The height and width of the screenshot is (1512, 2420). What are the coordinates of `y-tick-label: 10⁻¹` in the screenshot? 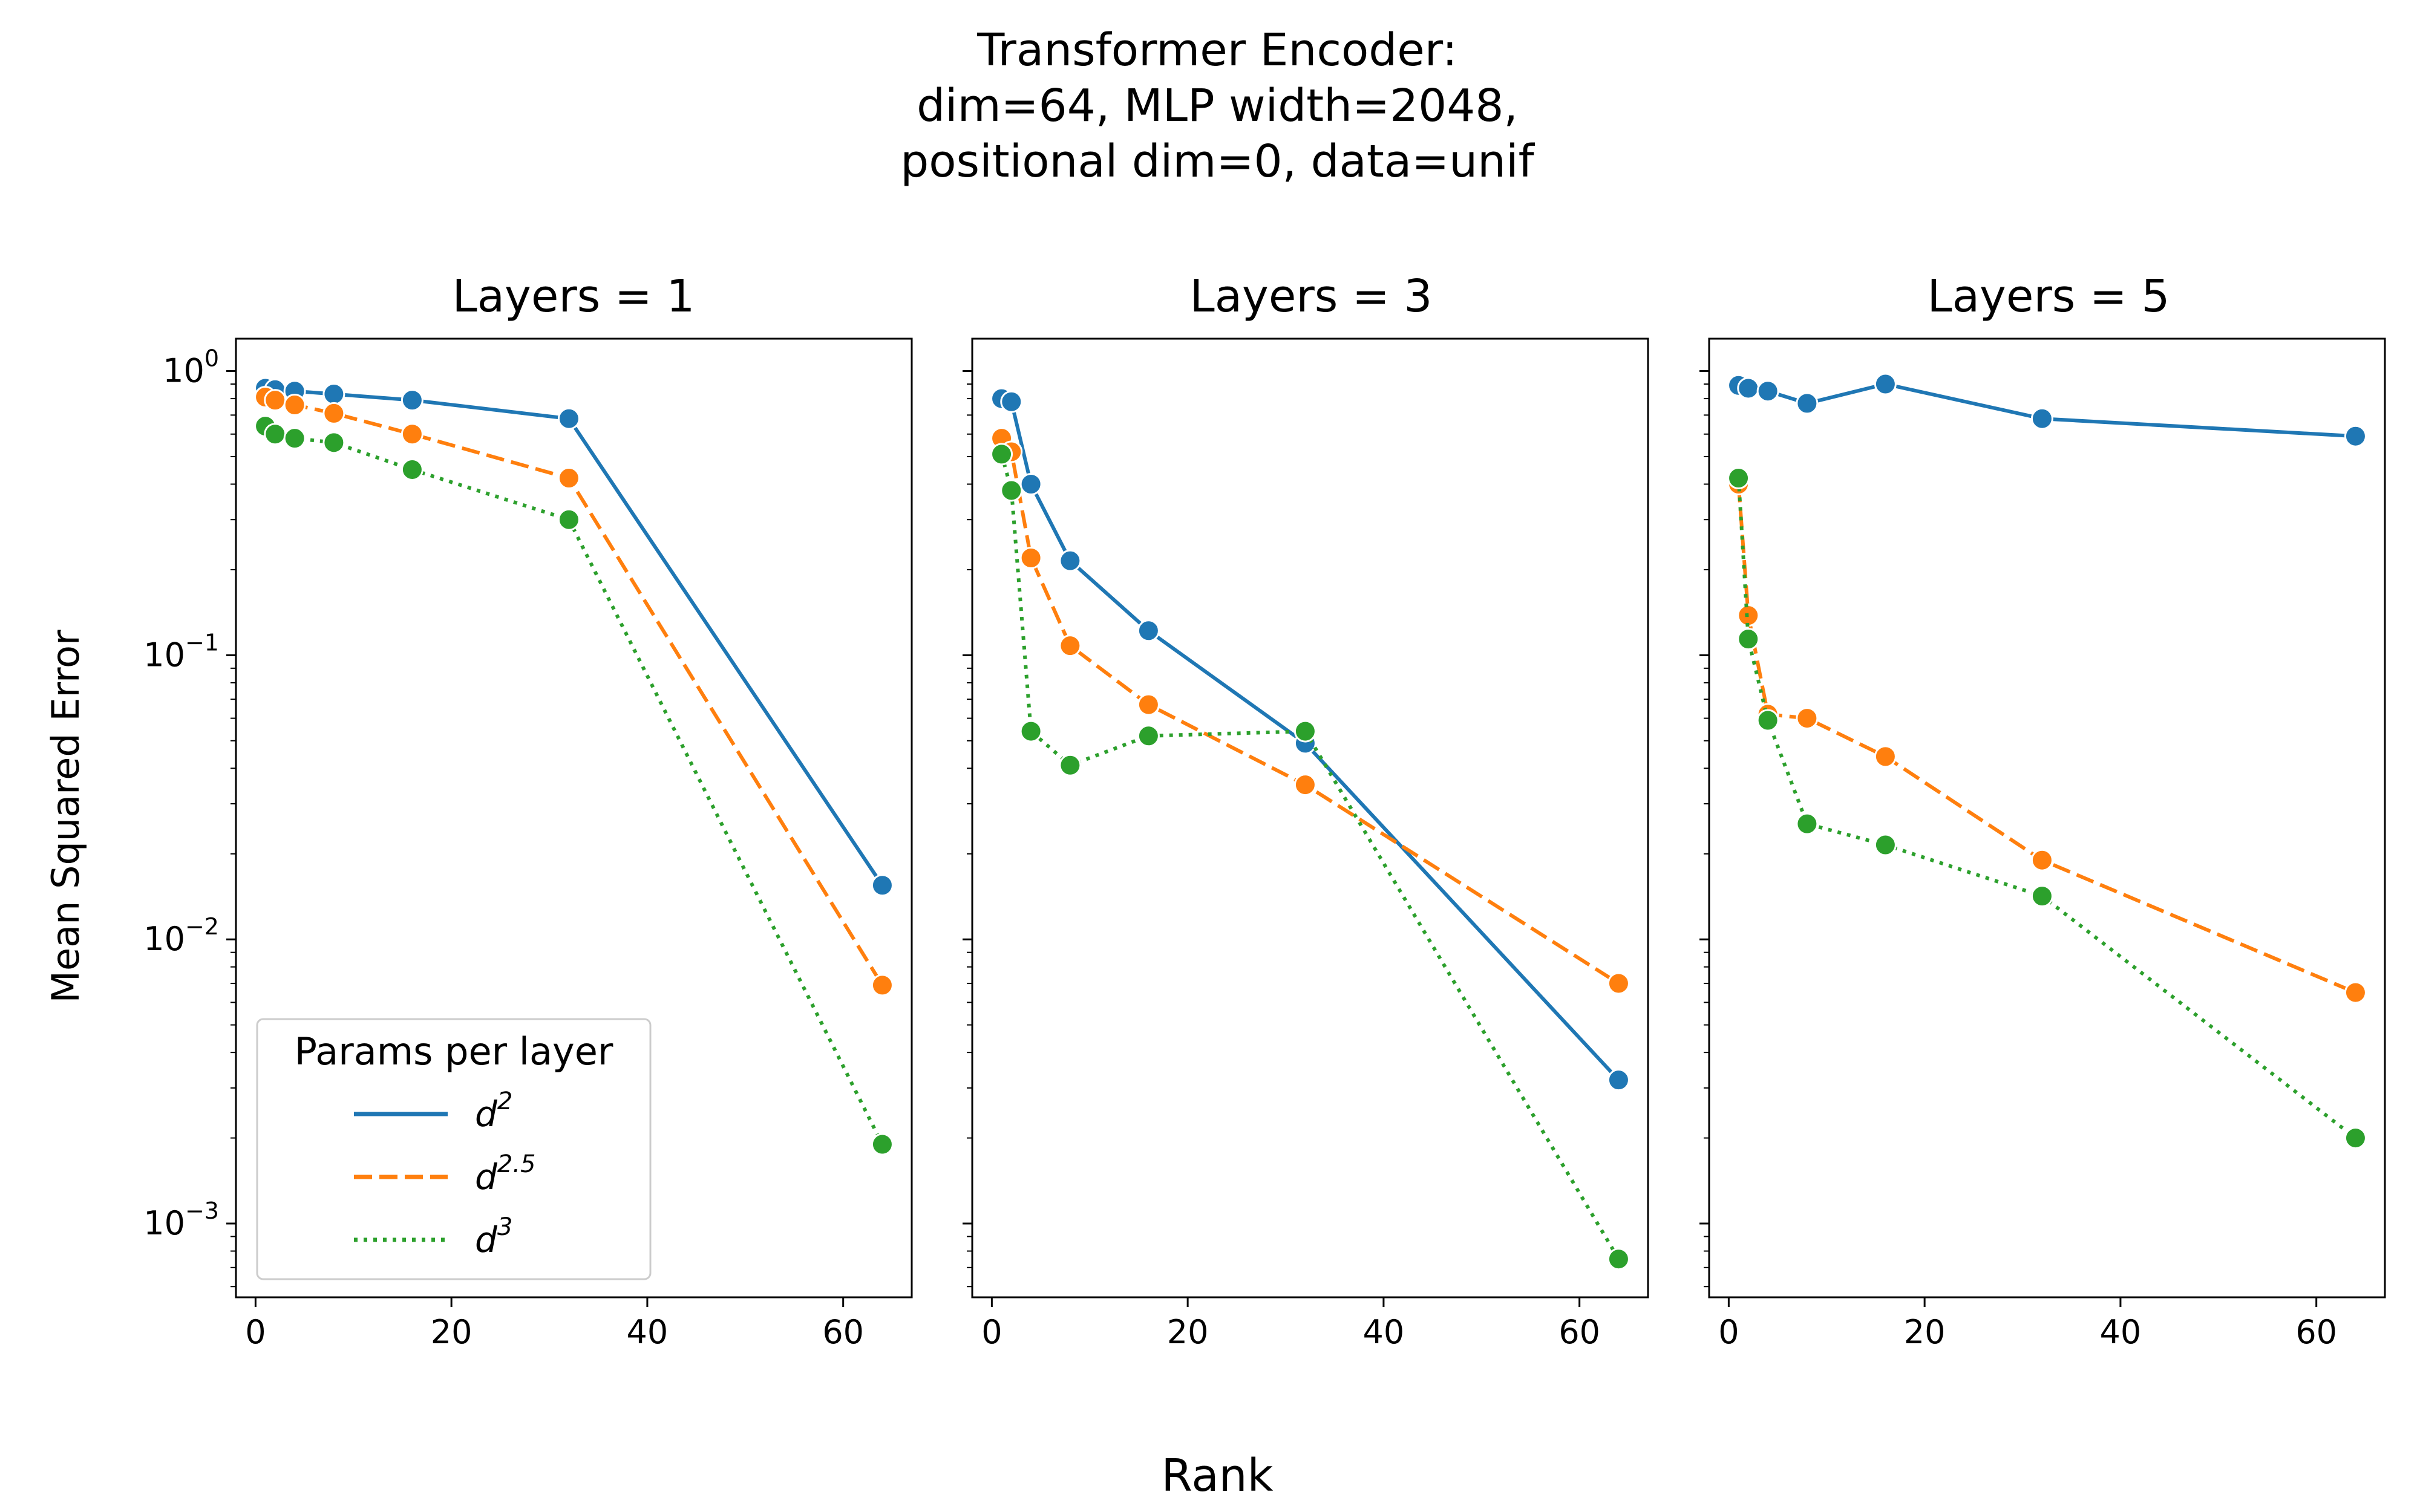 It's located at (181, 651).